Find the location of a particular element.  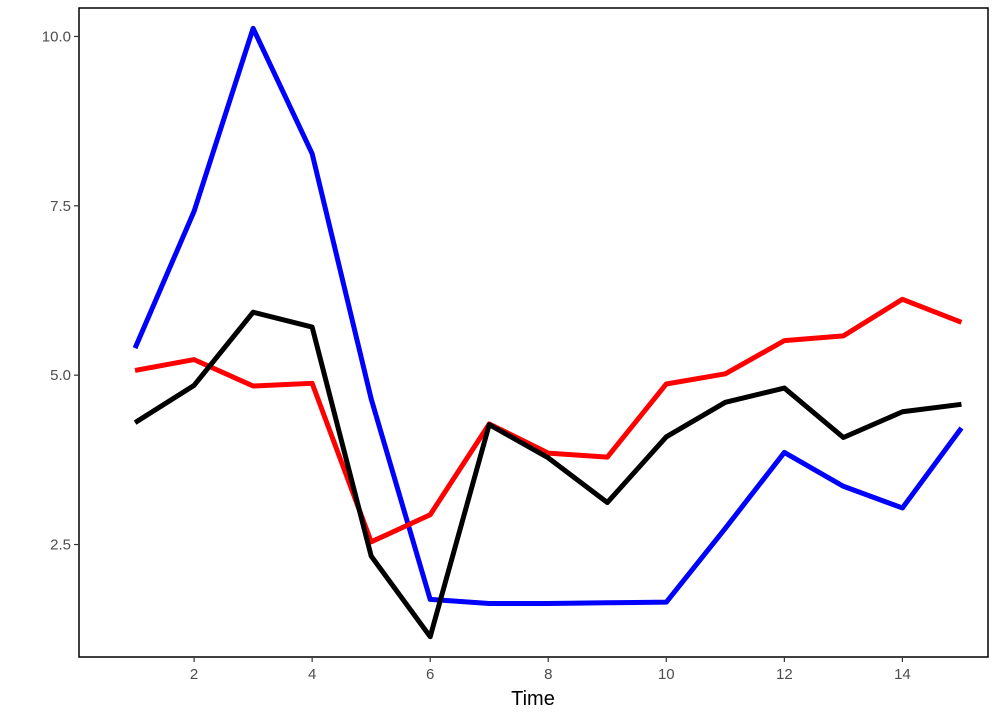

x-axis-title: Time is located at coordinates (533, 699).